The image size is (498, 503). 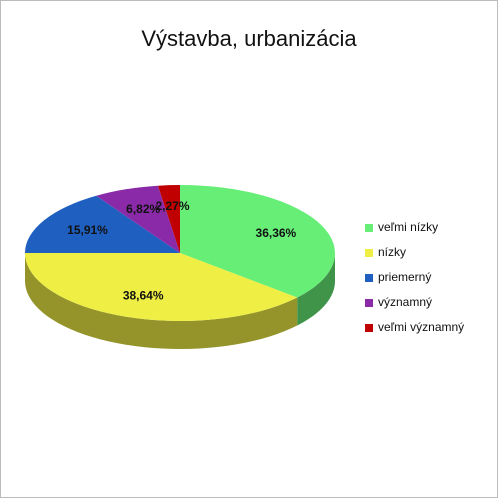 What do you see at coordinates (405, 302) in the screenshot?
I see `legend-label: významný` at bounding box center [405, 302].